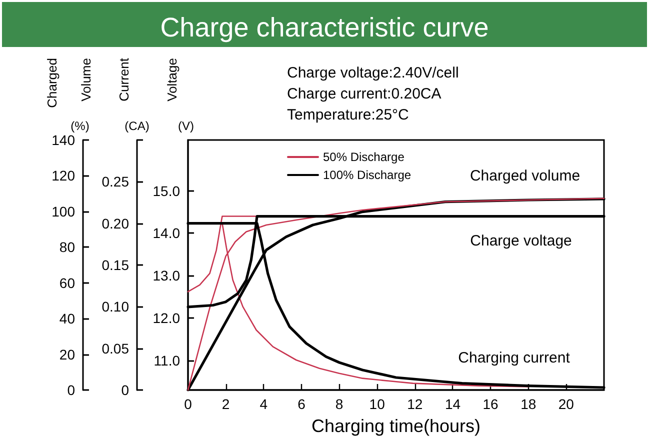 The image size is (649, 443). Describe the element at coordinates (528, 404) in the screenshot. I see `x-tick-label: 18` at that location.